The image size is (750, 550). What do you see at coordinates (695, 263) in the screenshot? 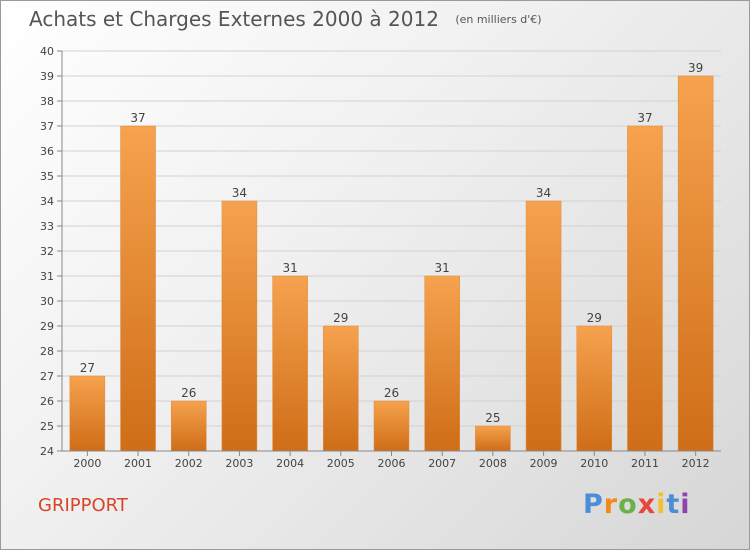
I see `bar-2012` at bounding box center [695, 263].